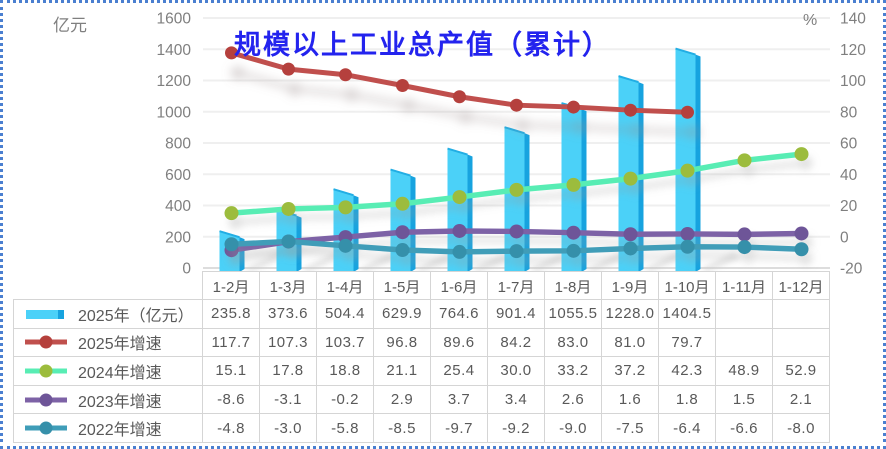 Image resolution: width=886 pixels, height=449 pixels. I want to click on value-cell: 235.8, so click(231, 314).